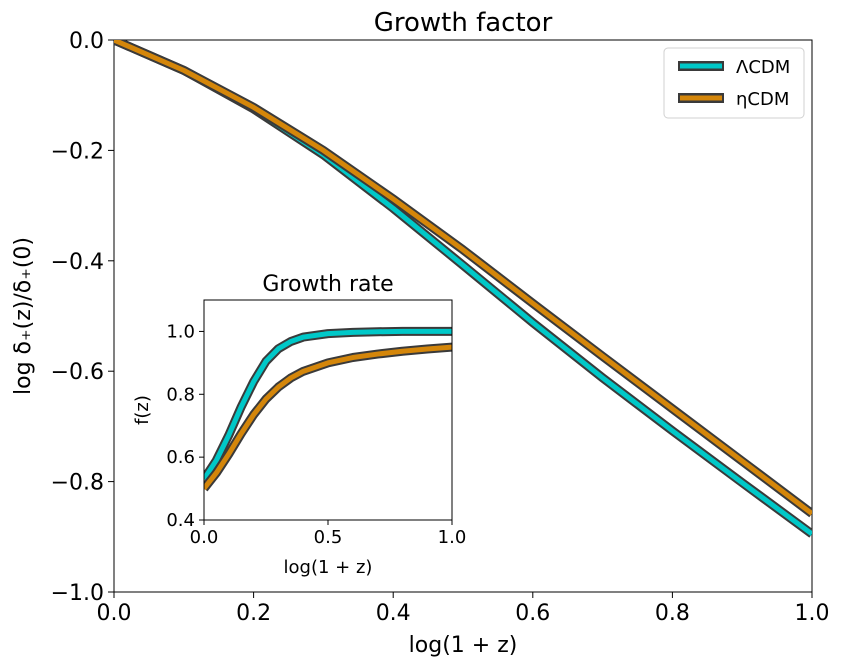 The width and height of the screenshot is (841, 669). Describe the element at coordinates (180, 331) in the screenshot. I see `y-tick-label: 1.0` at that location.